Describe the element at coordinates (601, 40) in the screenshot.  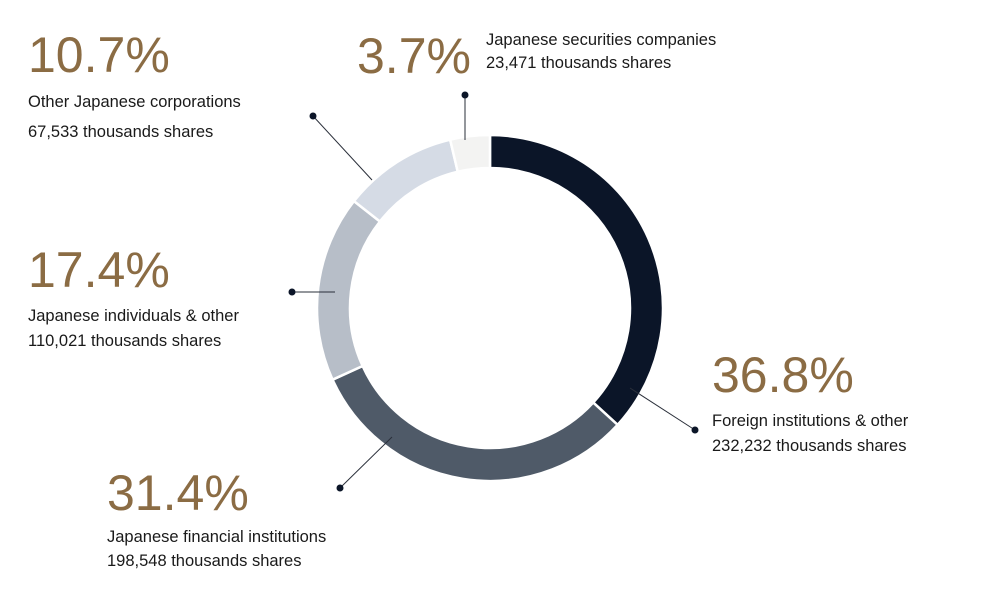
I see `category-label: Japanese securities companies` at that location.